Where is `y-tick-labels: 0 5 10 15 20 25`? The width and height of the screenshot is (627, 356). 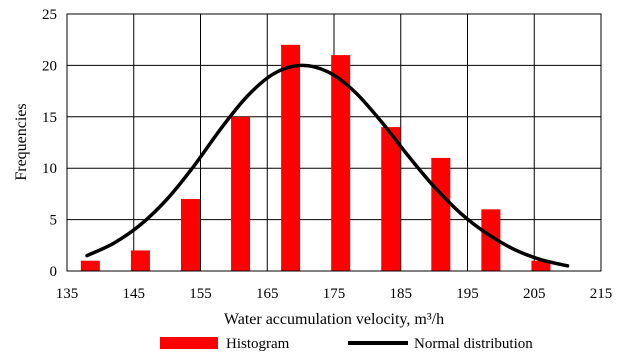
y-tick-labels: 0 5 10 15 20 25 is located at coordinates (49, 143).